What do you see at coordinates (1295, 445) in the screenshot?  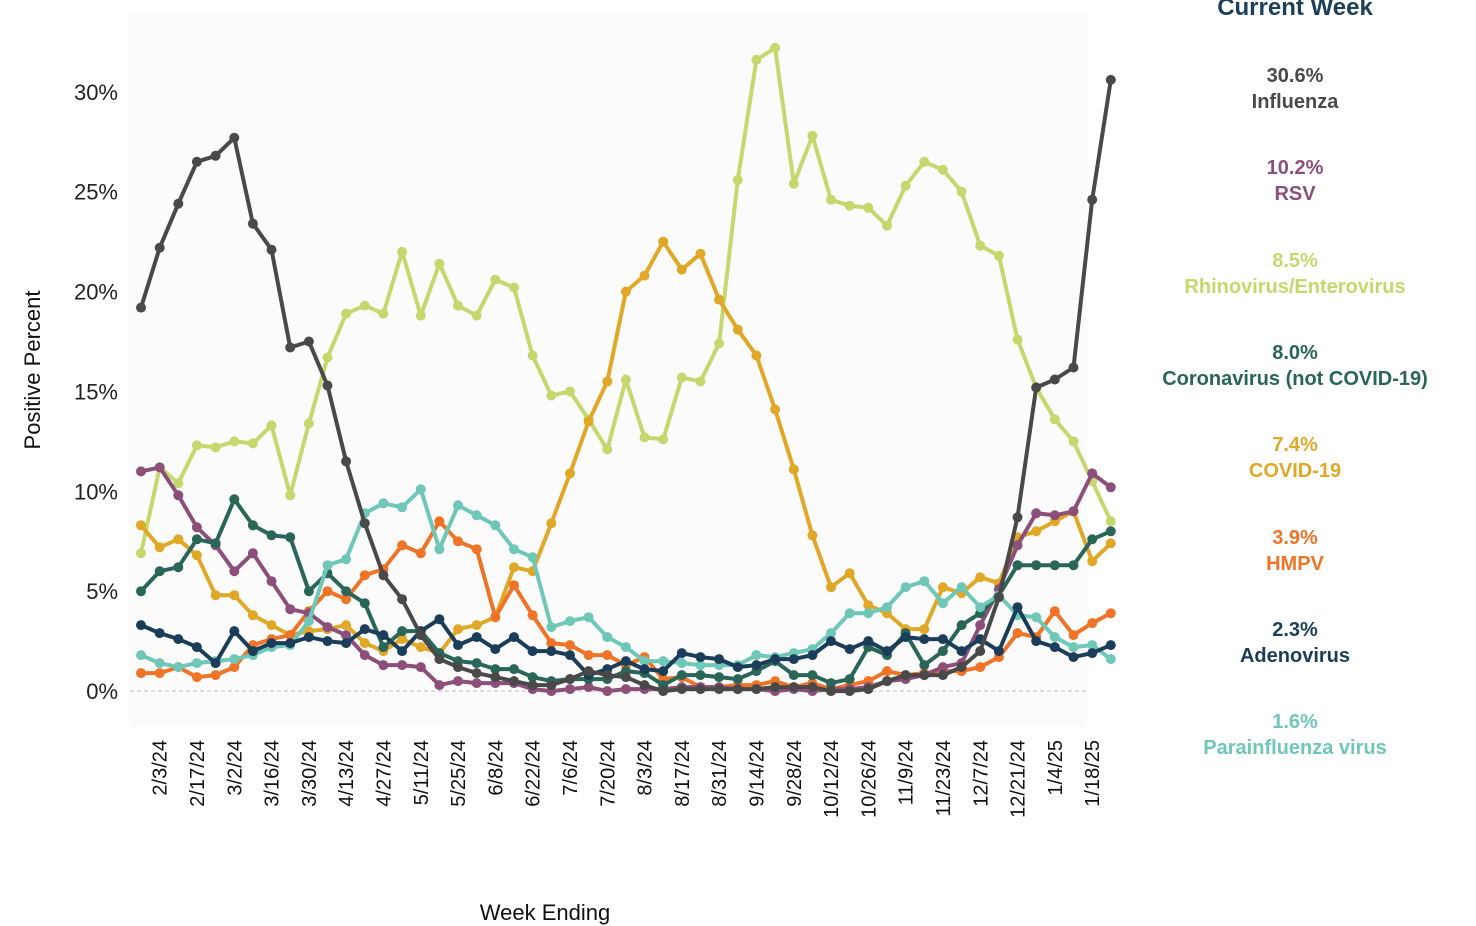 I see `legend-percent: 7.4%` at bounding box center [1295, 445].